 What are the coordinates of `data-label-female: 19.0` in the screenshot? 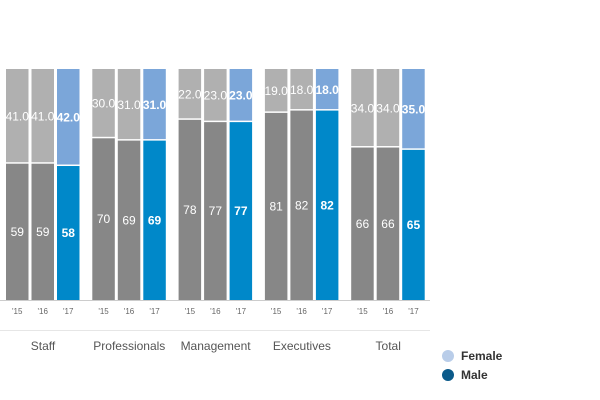 It's located at (276, 91).